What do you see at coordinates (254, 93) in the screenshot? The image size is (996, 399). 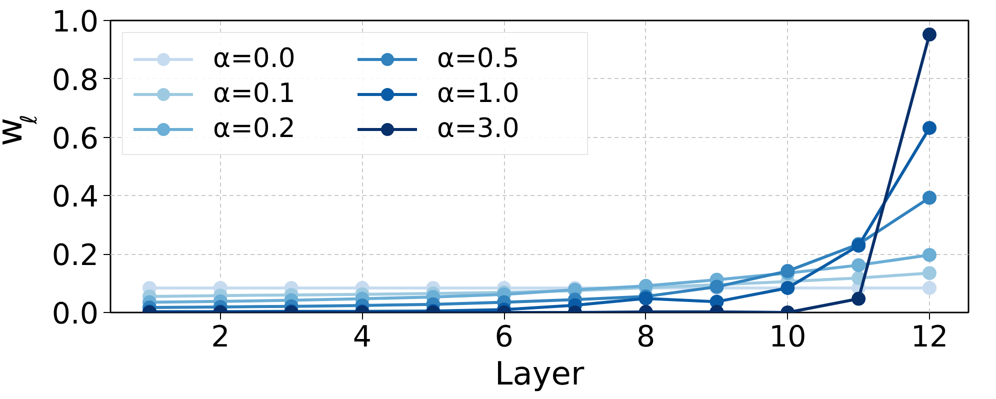 I see `legend-label: α=0.1` at bounding box center [254, 93].